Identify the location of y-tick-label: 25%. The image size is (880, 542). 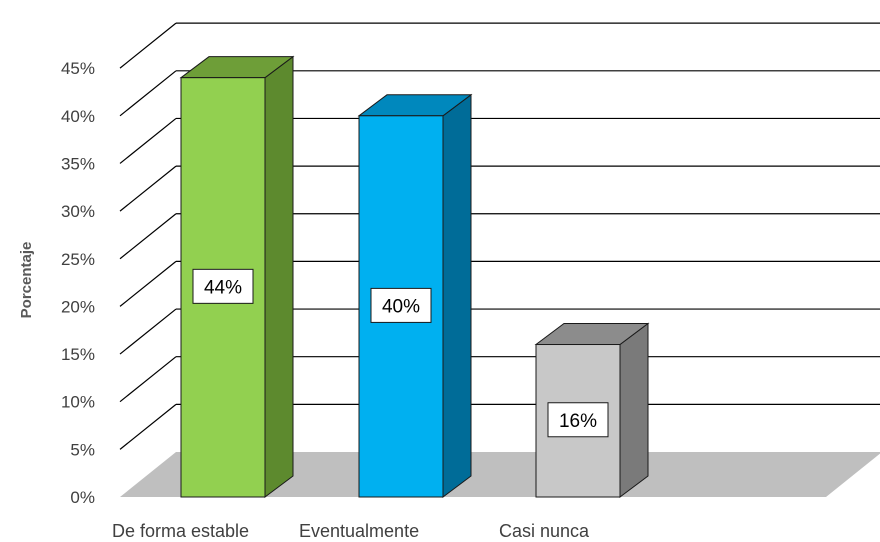
(78, 259).